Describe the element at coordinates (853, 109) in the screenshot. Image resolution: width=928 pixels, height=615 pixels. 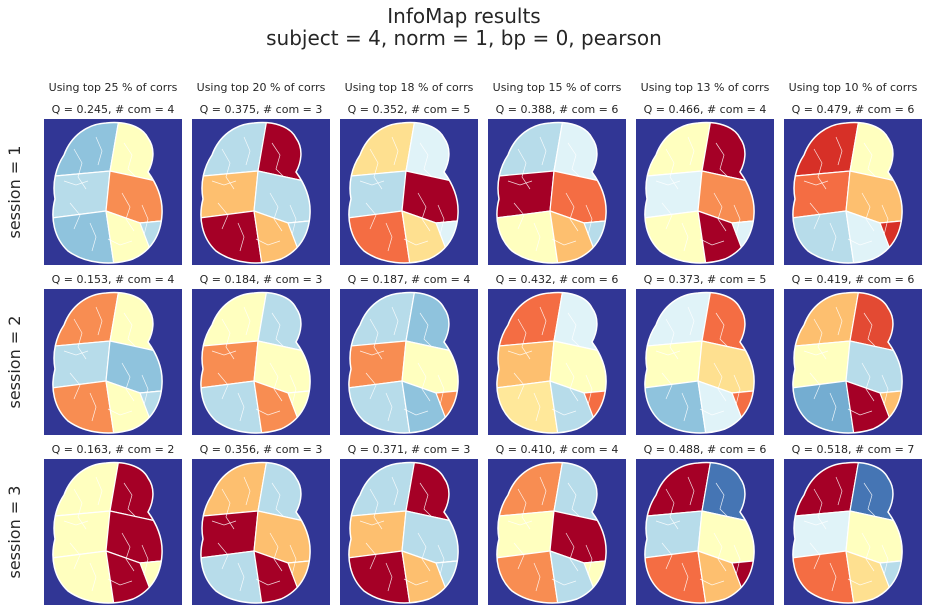
I see `panel-title: Q = 0.479, # com = 6` at that location.